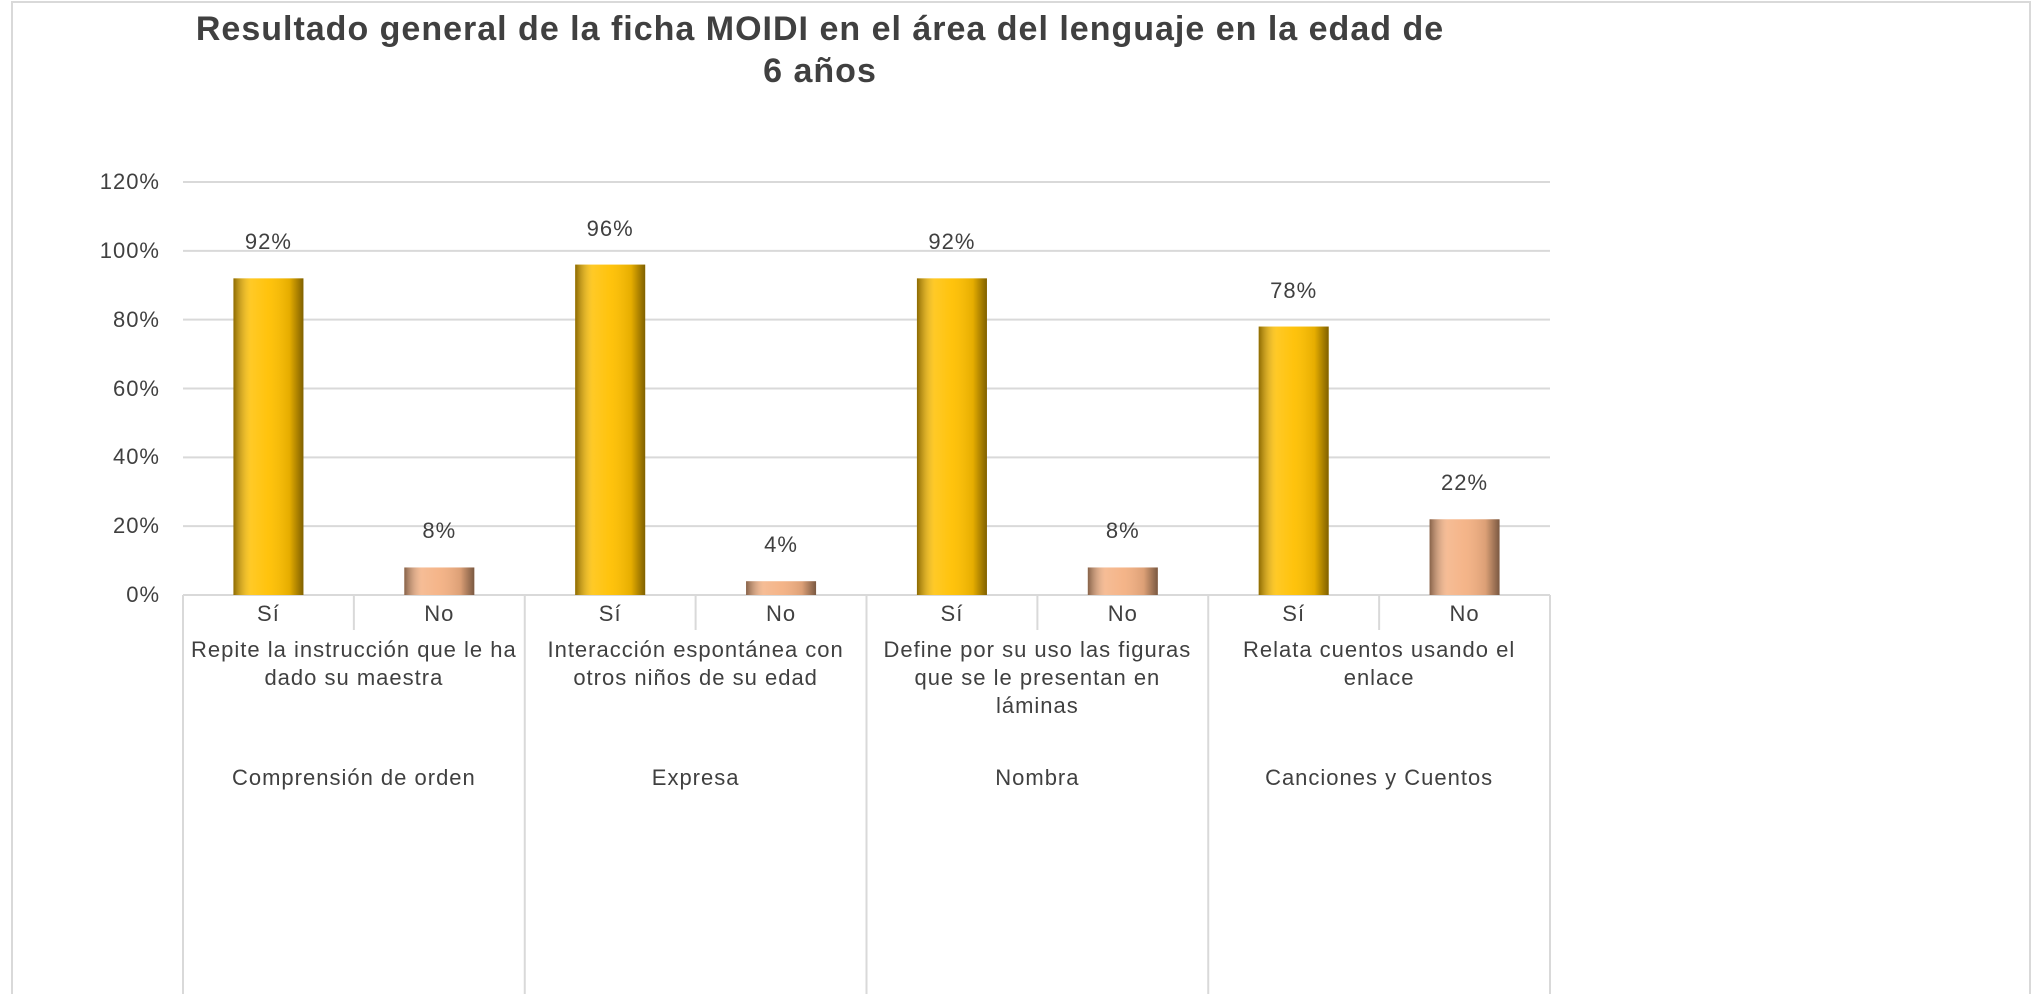 The height and width of the screenshot is (994, 2040). I want to click on group-label: Comprensión de orden, so click(353, 777).